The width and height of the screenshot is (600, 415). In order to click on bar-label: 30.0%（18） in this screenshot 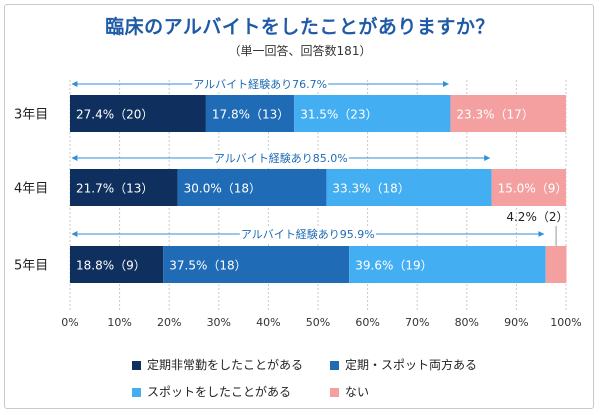, I will do `click(222, 189)`.